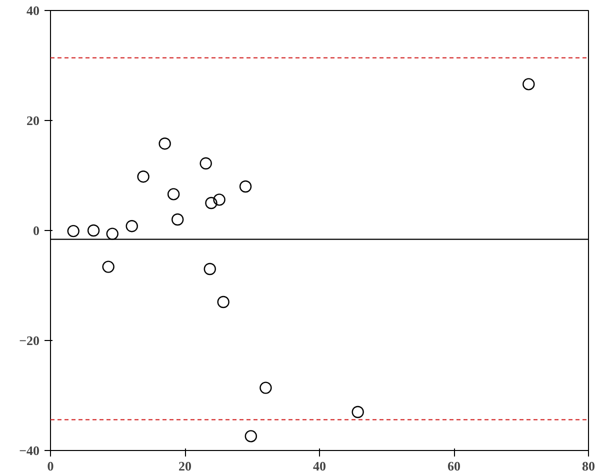 The width and height of the screenshot is (600, 473). Describe the element at coordinates (36, 230) in the screenshot. I see `y-tick-label: 0` at that location.